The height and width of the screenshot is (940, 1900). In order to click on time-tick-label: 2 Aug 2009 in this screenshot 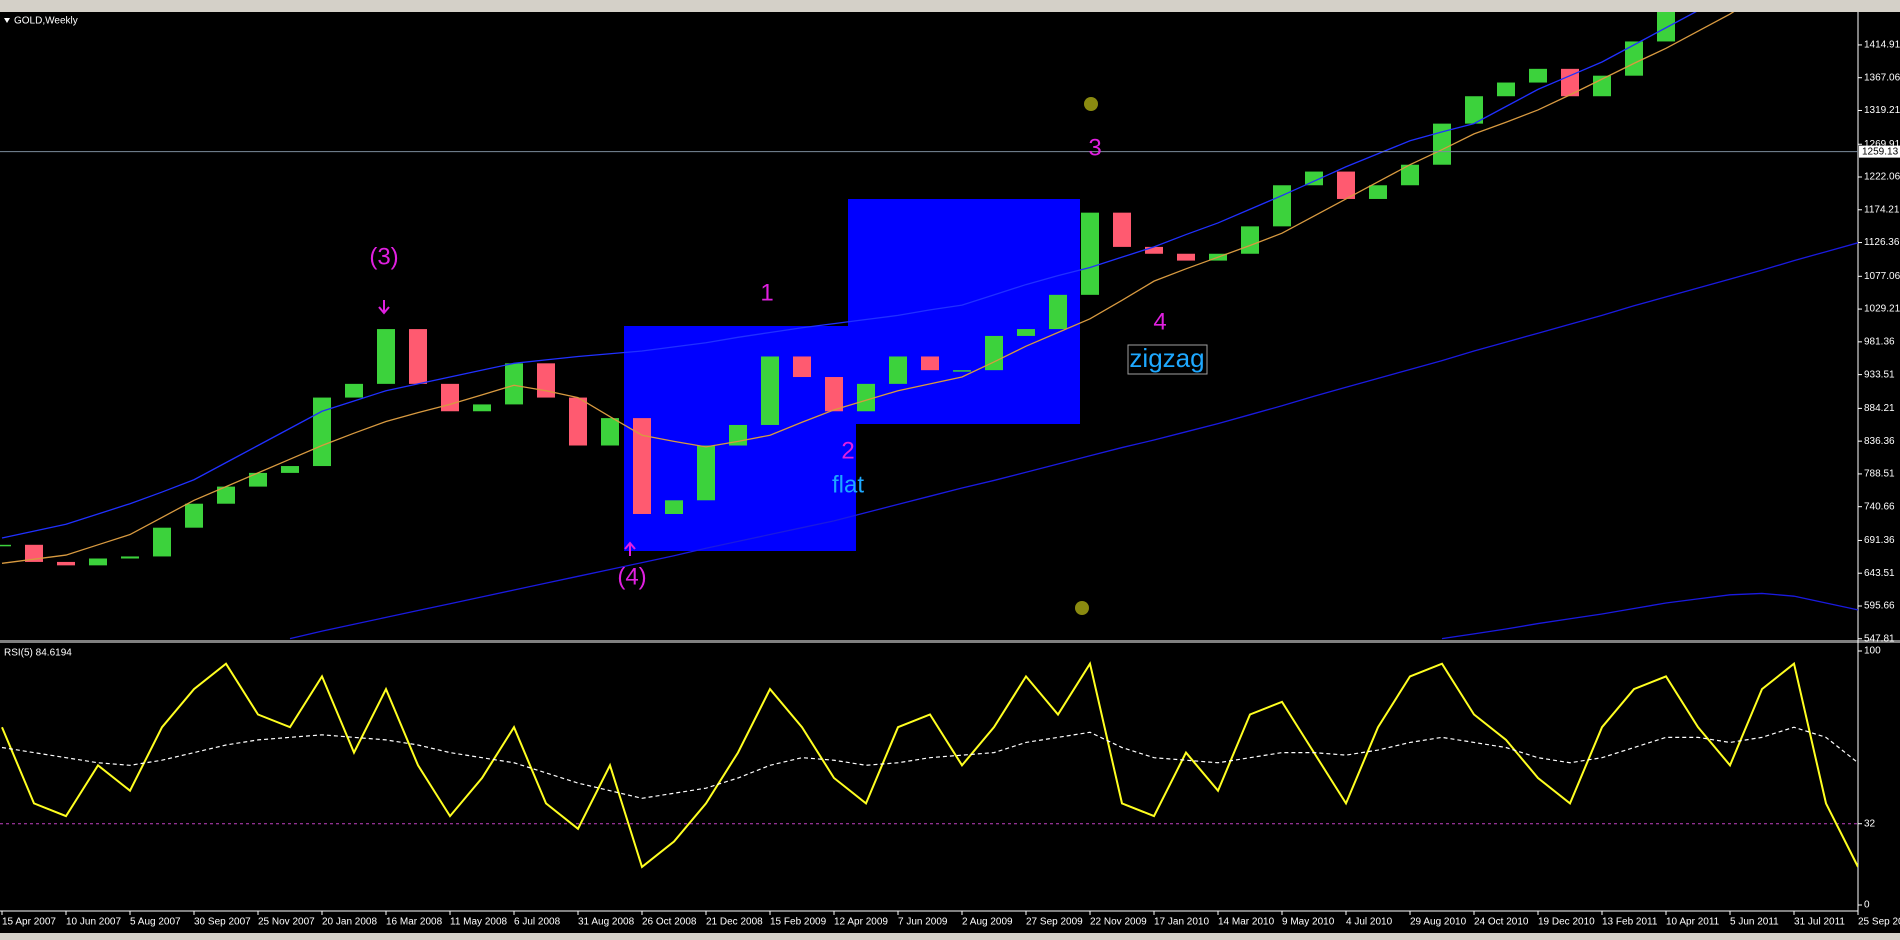, I will do `click(987, 922)`.